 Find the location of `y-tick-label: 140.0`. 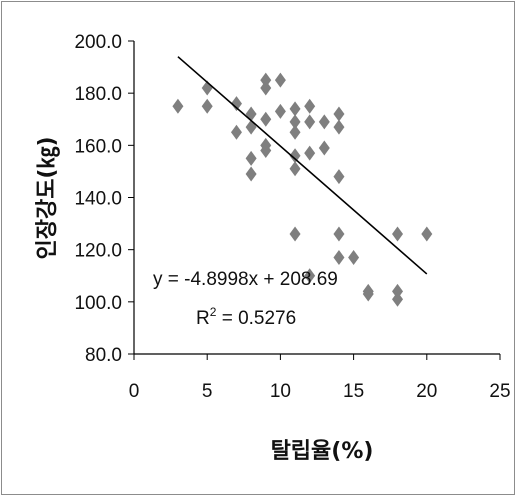

y-tick-label: 140.0 is located at coordinates (98, 199).